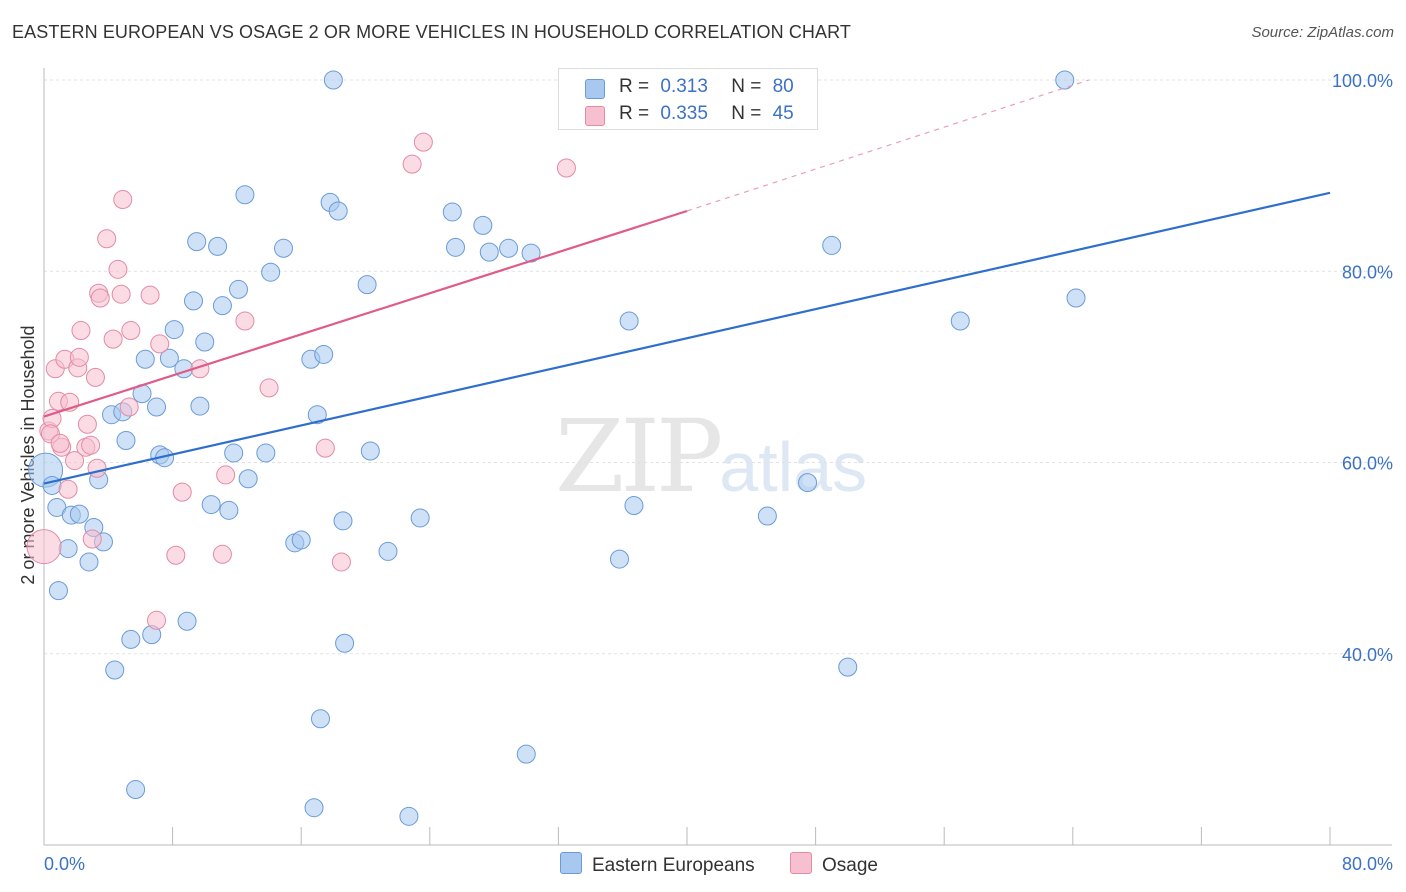 This screenshot has width=1406, height=892. What do you see at coordinates (834, 864) in the screenshot?
I see `series-legend-osage: Osage` at bounding box center [834, 864].